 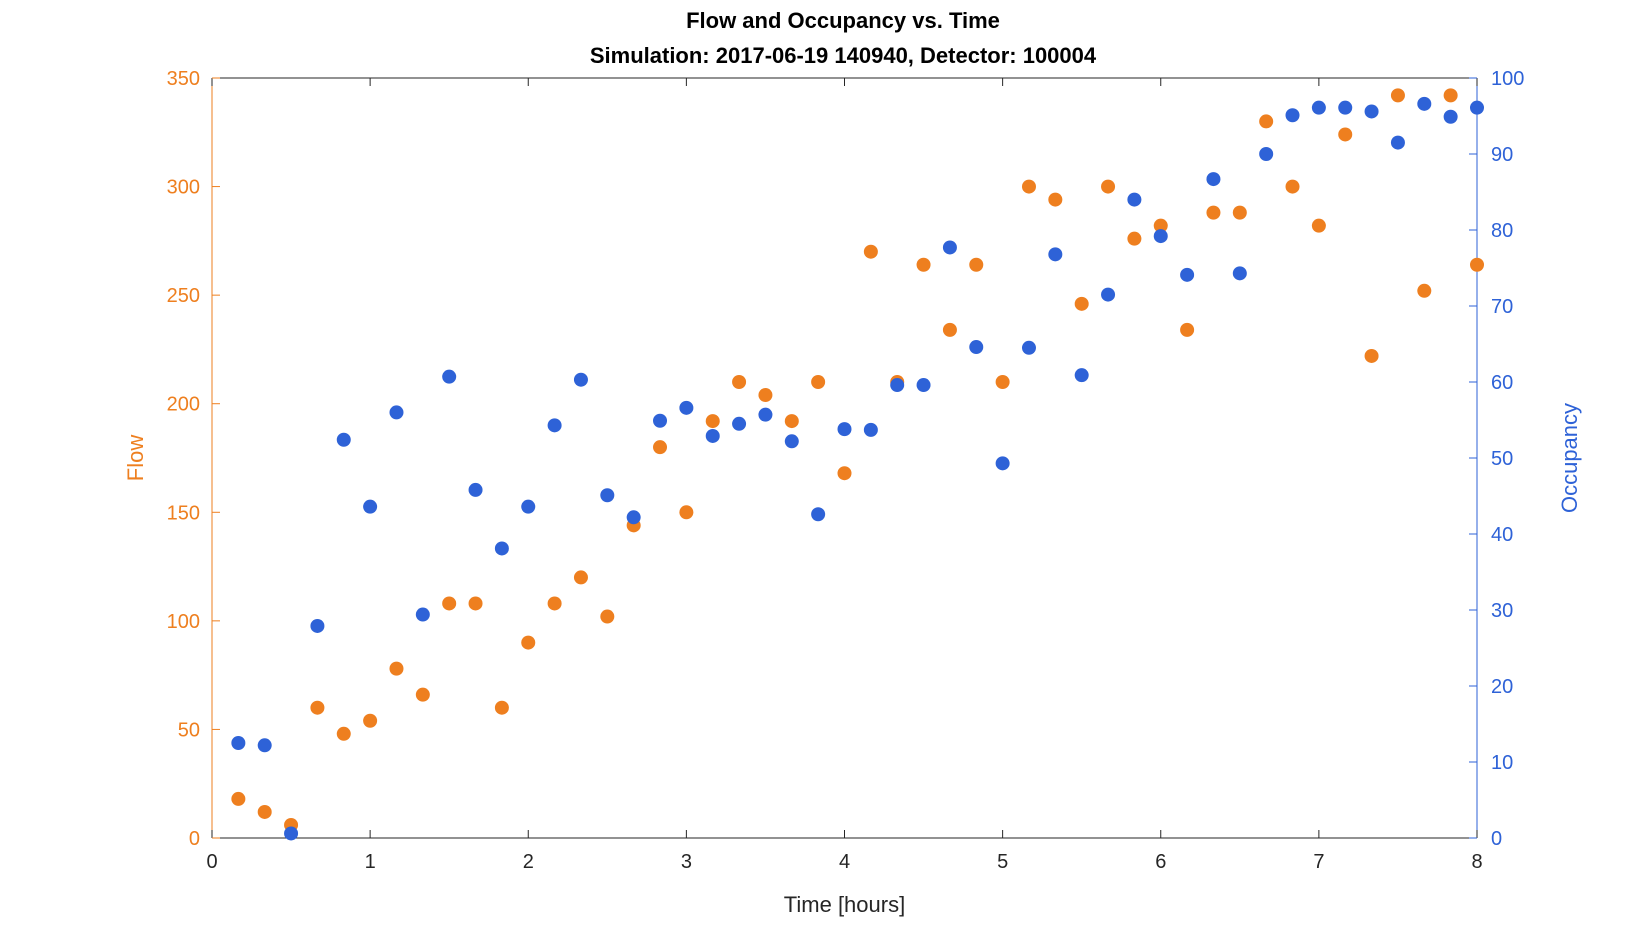 What do you see at coordinates (1502, 307) in the screenshot?
I see `y-right-tick-label: 70` at bounding box center [1502, 307].